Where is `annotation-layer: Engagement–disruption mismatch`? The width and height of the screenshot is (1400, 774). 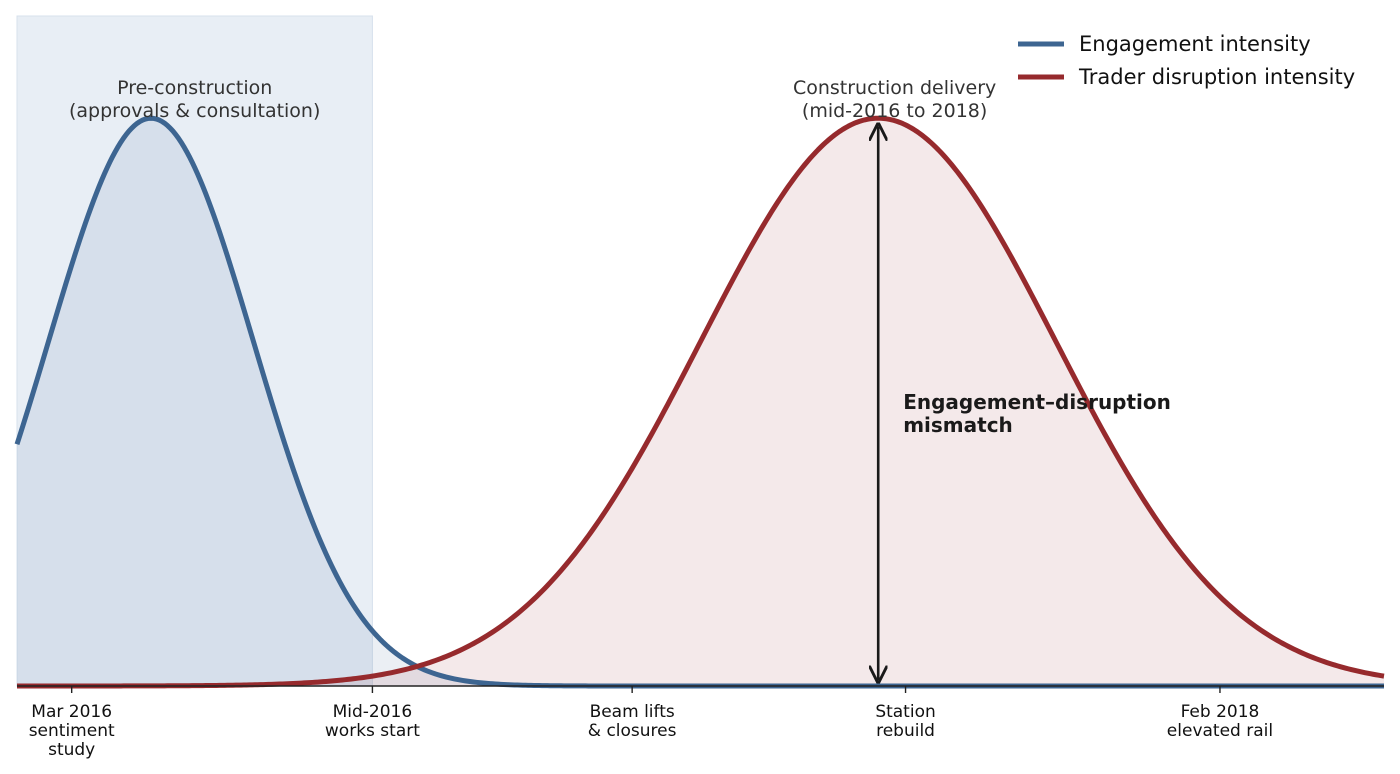
annotation-layer: Engagement–disruption mismatch is located at coordinates (1024, 403).